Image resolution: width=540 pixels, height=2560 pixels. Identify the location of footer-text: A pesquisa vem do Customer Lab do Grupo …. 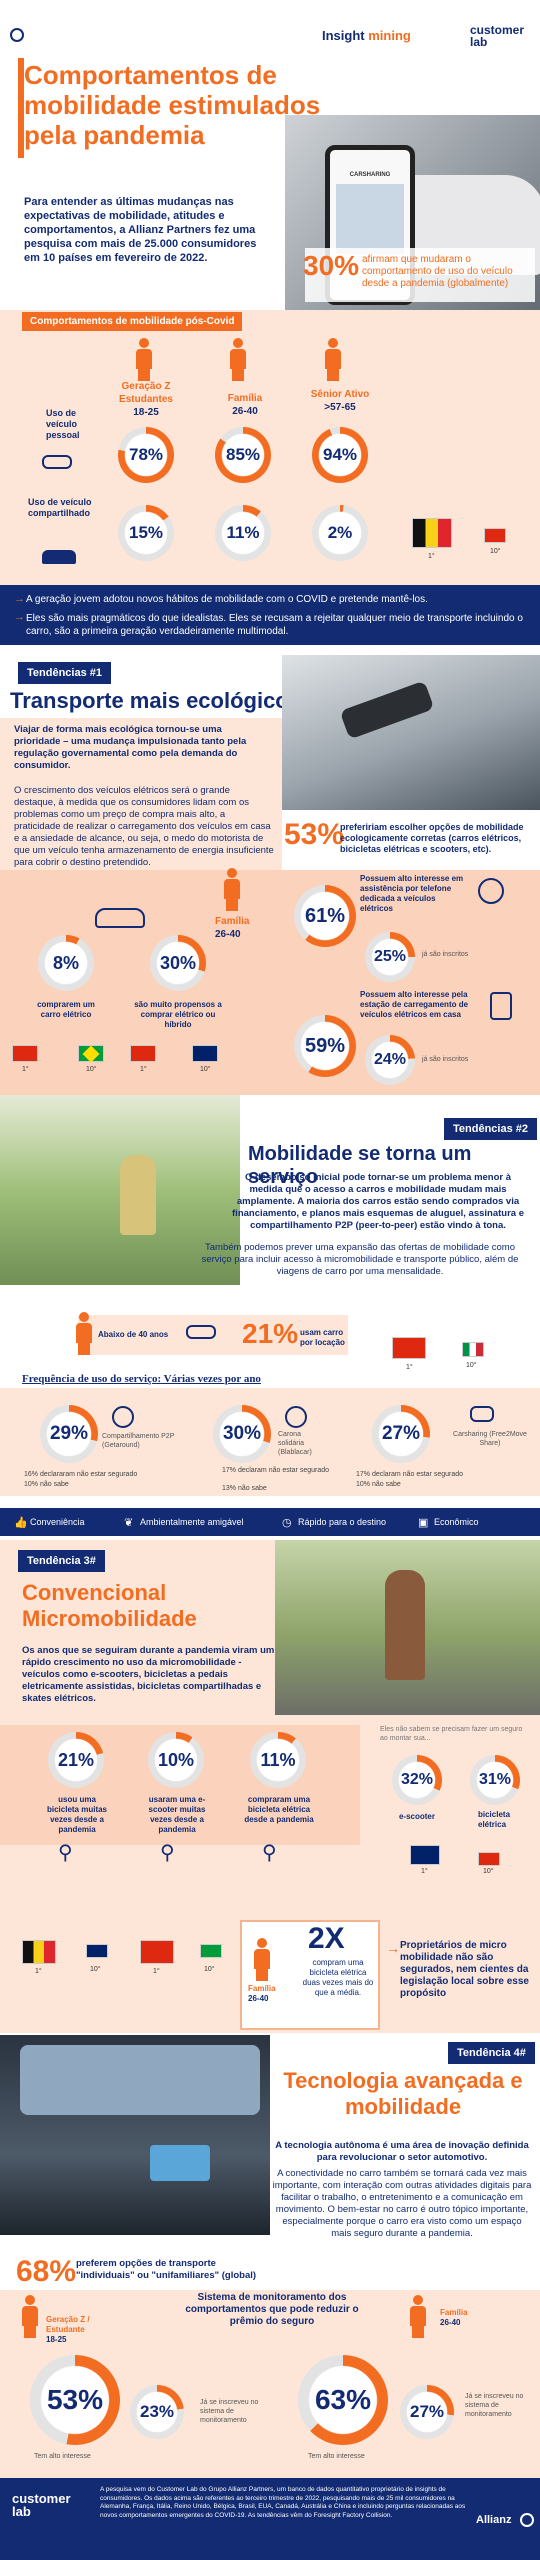
(283, 2502).